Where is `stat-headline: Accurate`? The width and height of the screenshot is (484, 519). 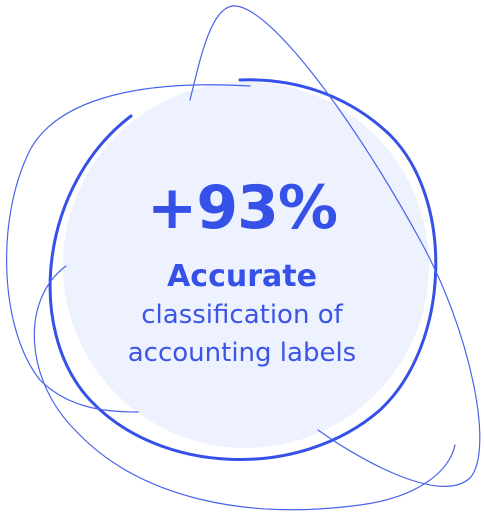 stat-headline: Accurate is located at coordinates (242, 276).